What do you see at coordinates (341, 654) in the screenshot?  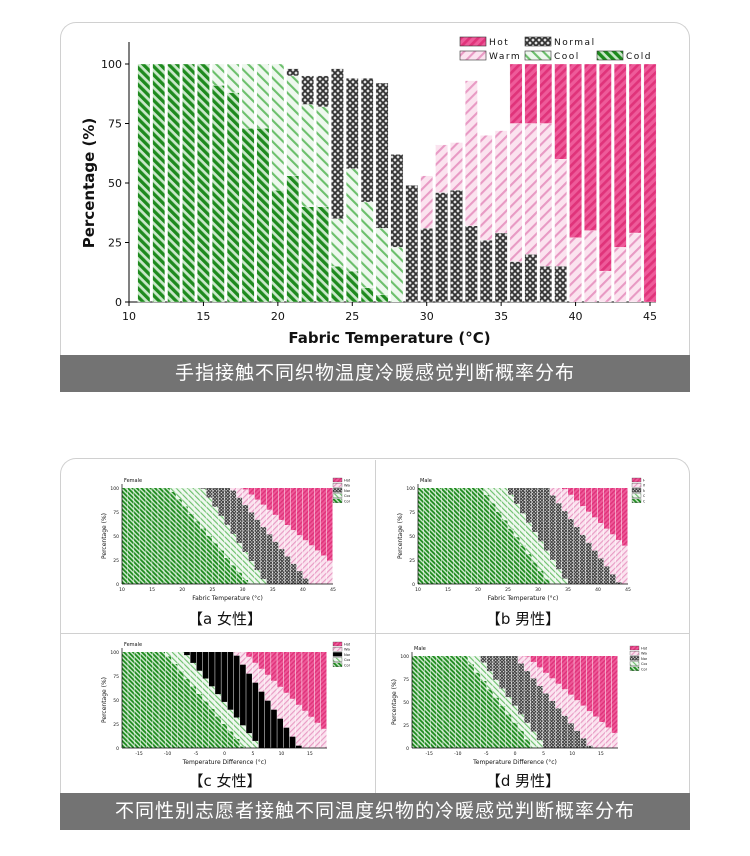 I see `mini-legend: HotWarmNormalCoolCold` at bounding box center [341, 654].